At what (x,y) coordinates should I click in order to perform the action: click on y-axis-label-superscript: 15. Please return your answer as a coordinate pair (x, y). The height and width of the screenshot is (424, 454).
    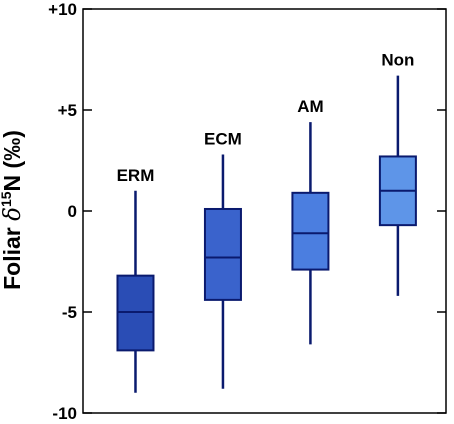
    Looking at the image, I should click on (7, 199).